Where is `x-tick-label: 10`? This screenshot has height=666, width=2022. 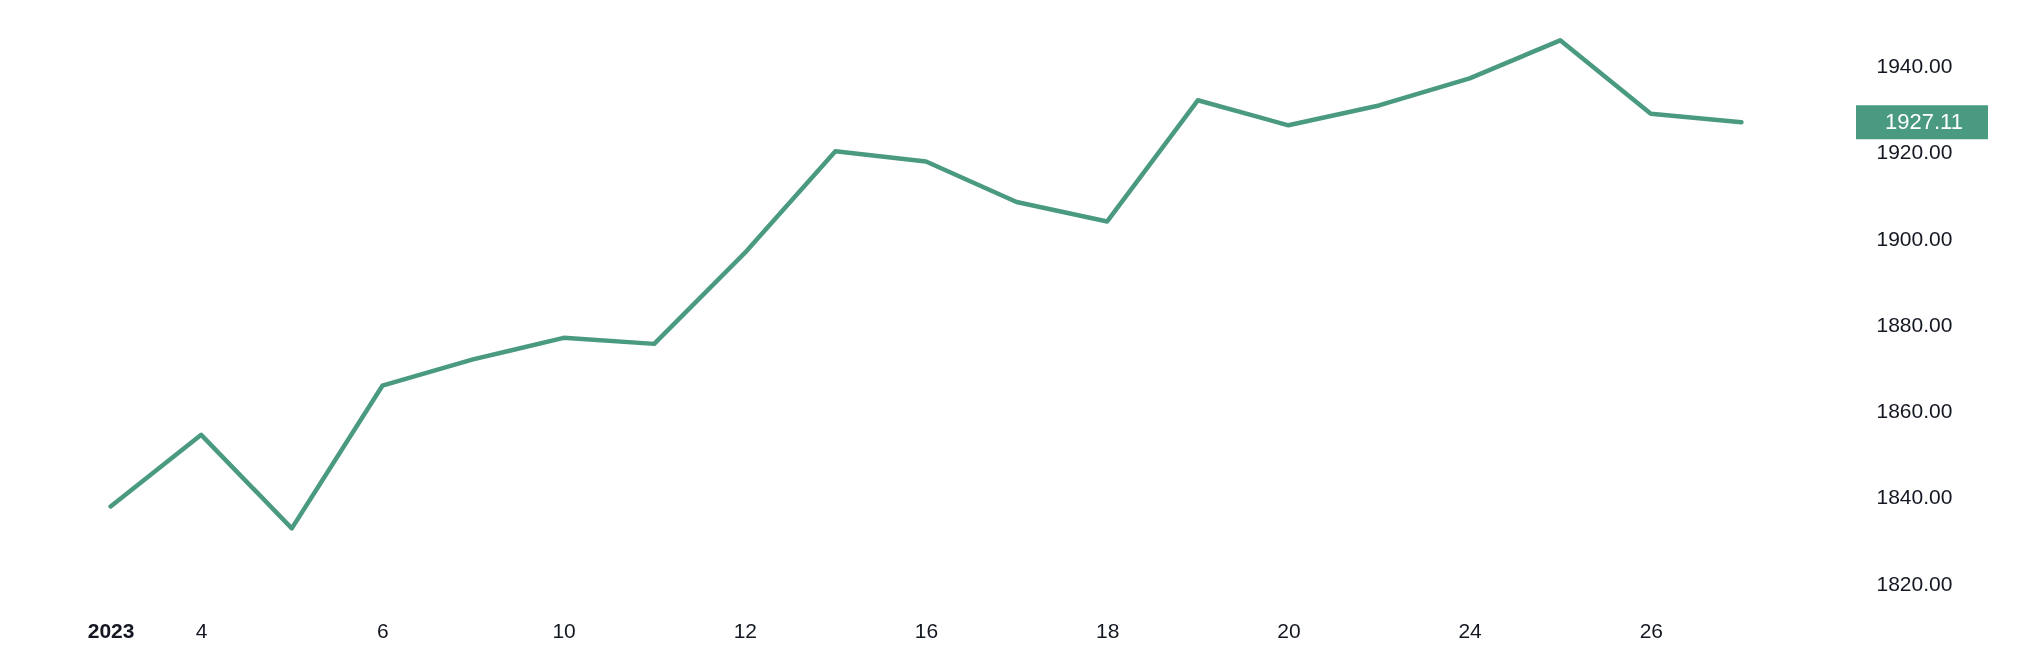 x-tick-label: 10 is located at coordinates (564, 630).